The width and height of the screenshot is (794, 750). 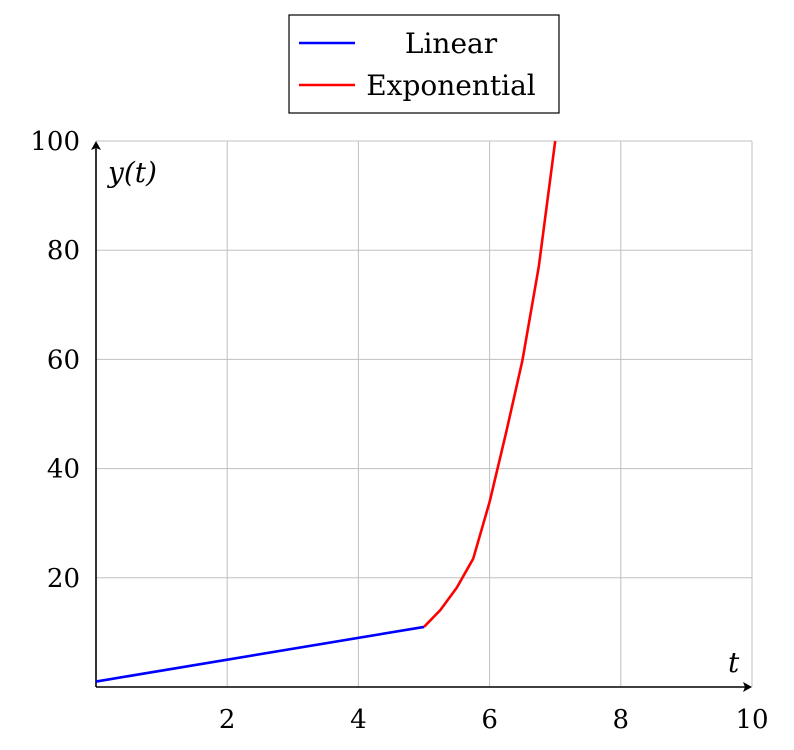 What do you see at coordinates (96, 145) in the screenshot?
I see `y-axis-arrow-icon` at bounding box center [96, 145].